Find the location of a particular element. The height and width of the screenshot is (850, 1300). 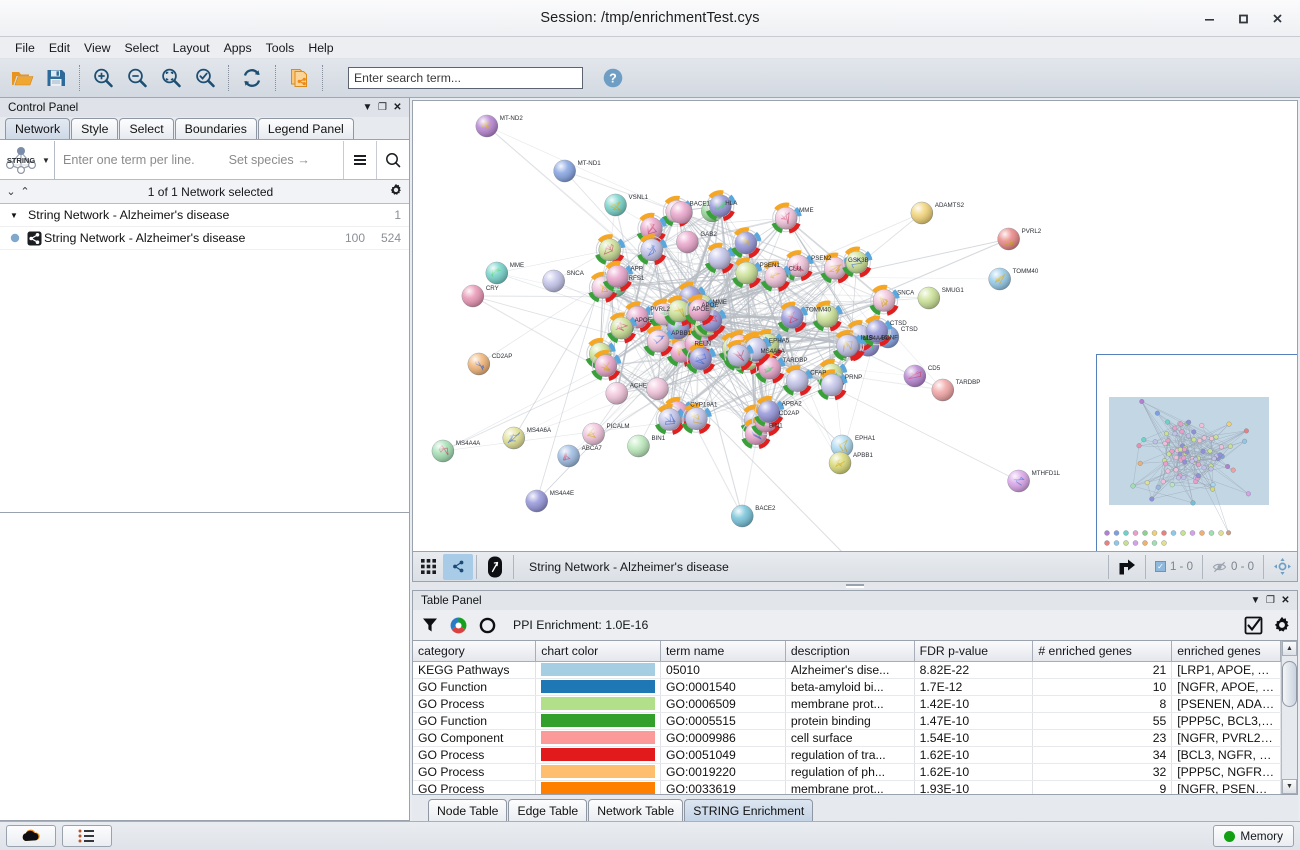

color-wheel-icon is located at coordinates (458, 625).